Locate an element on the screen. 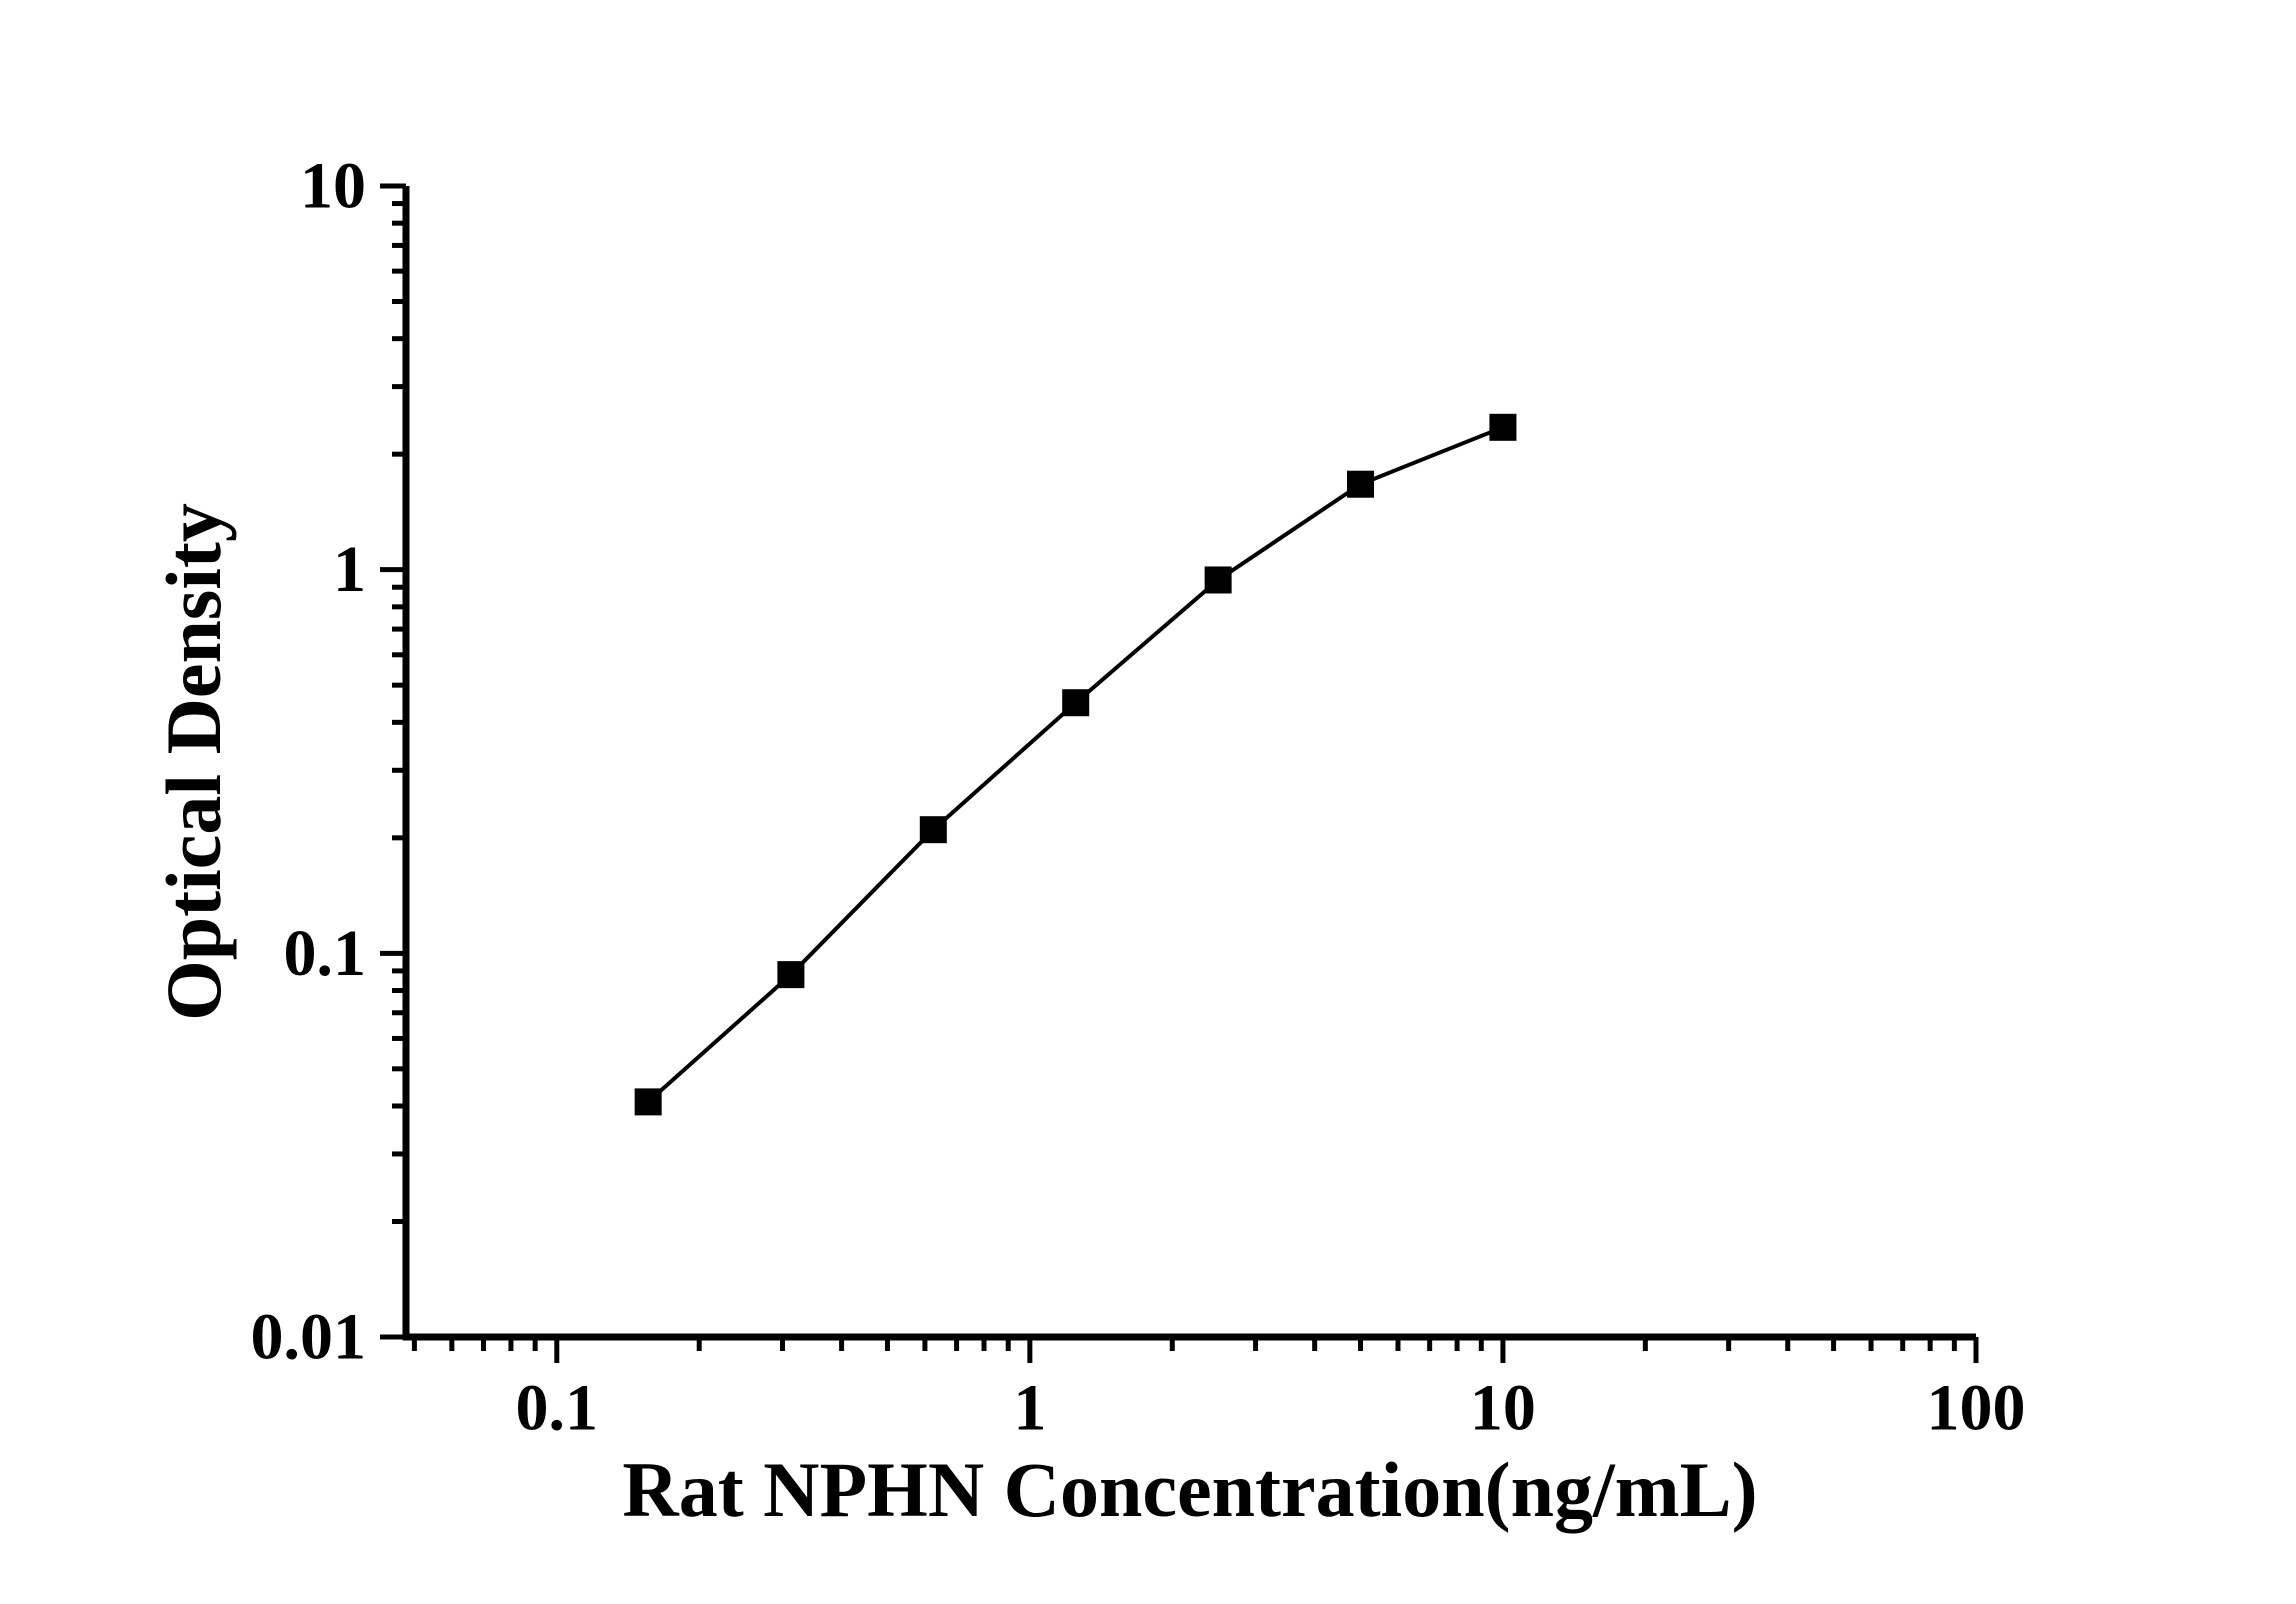  y-tick-label: 0.1 is located at coordinates (325, 953).